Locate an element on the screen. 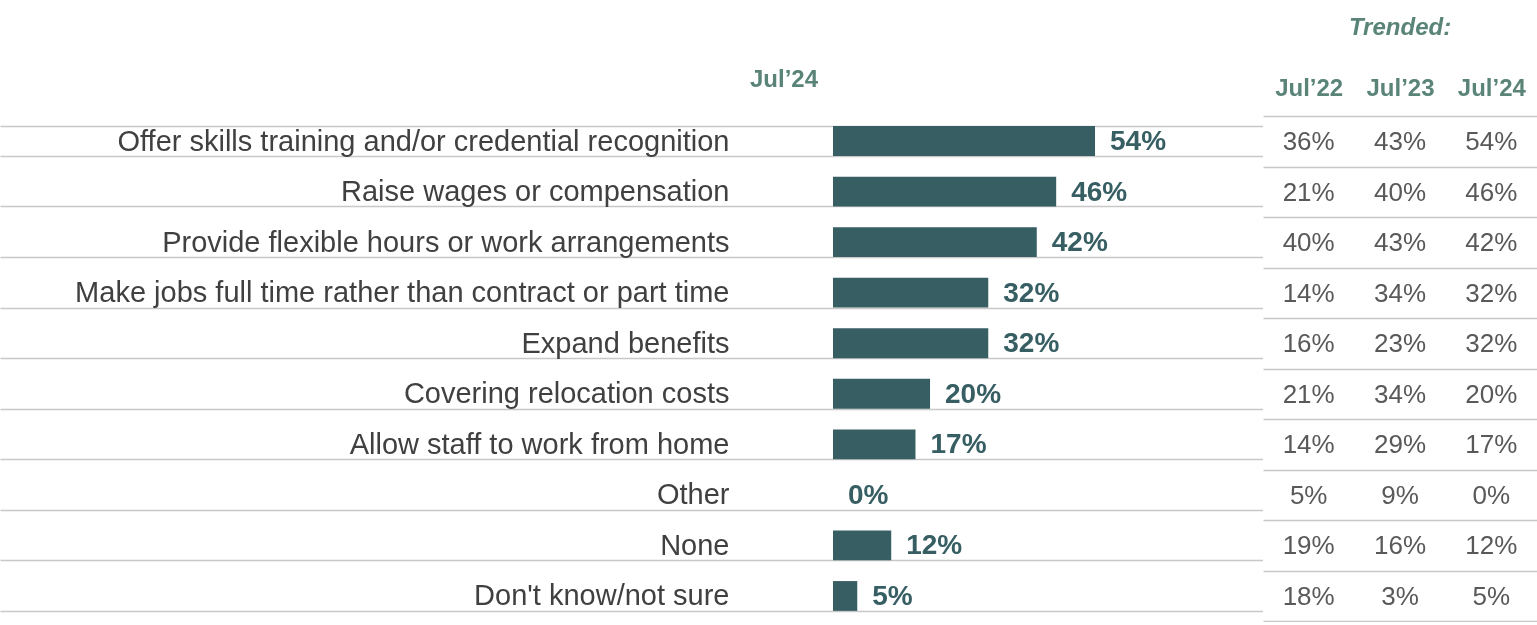 This screenshot has width=1537, height=625. x-tick-label: Jul’23 is located at coordinates (1400, 87).